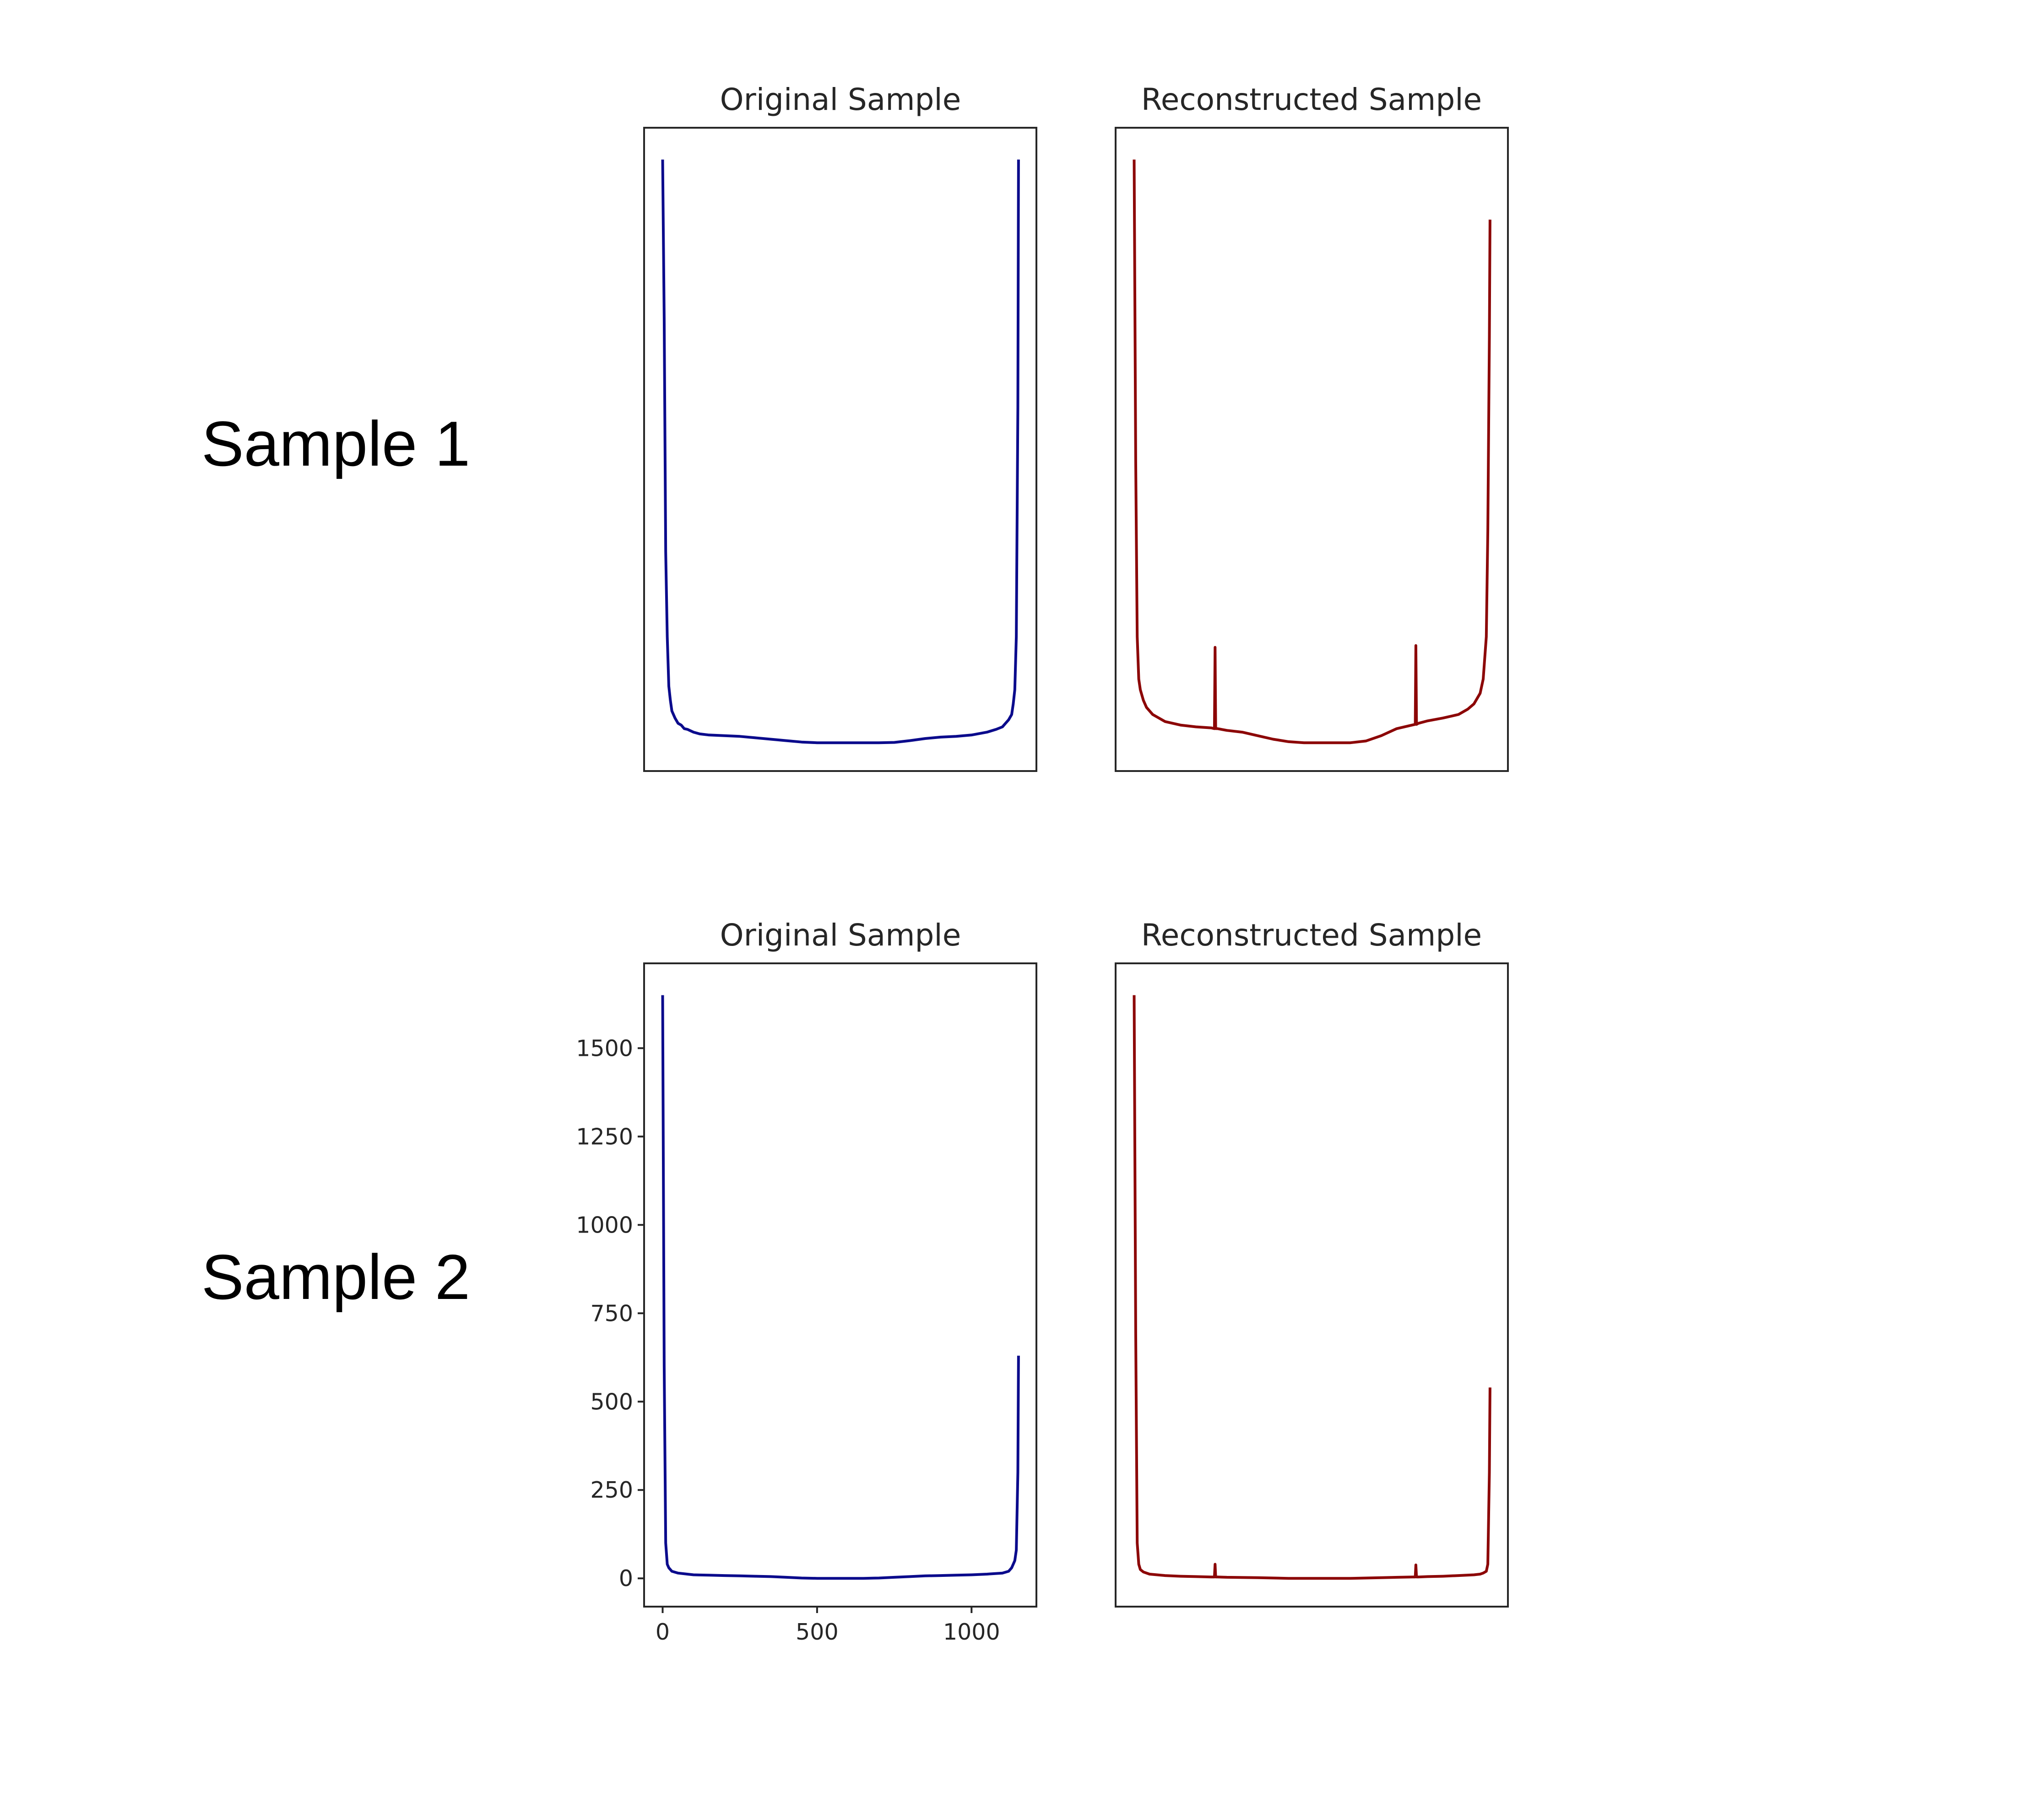 The width and height of the screenshot is (2022, 1820). Describe the element at coordinates (663, 1632) in the screenshot. I see `x-tick-label: 0` at that location.